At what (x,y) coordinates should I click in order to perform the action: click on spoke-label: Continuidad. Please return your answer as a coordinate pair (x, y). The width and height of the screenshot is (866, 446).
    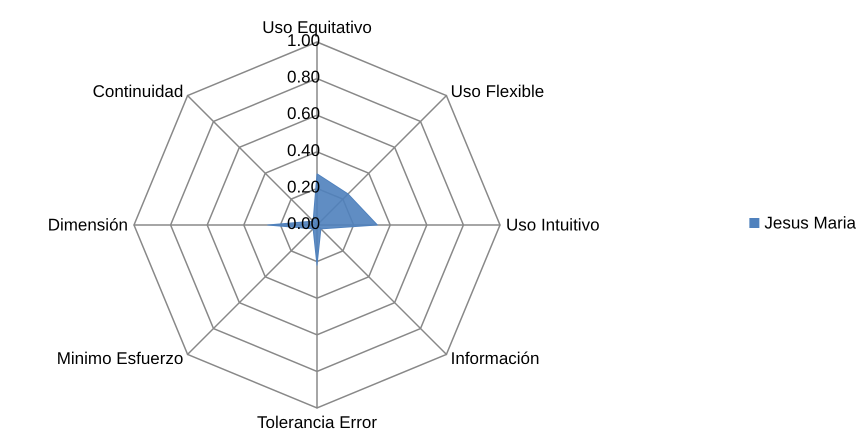
    Looking at the image, I should click on (138, 91).